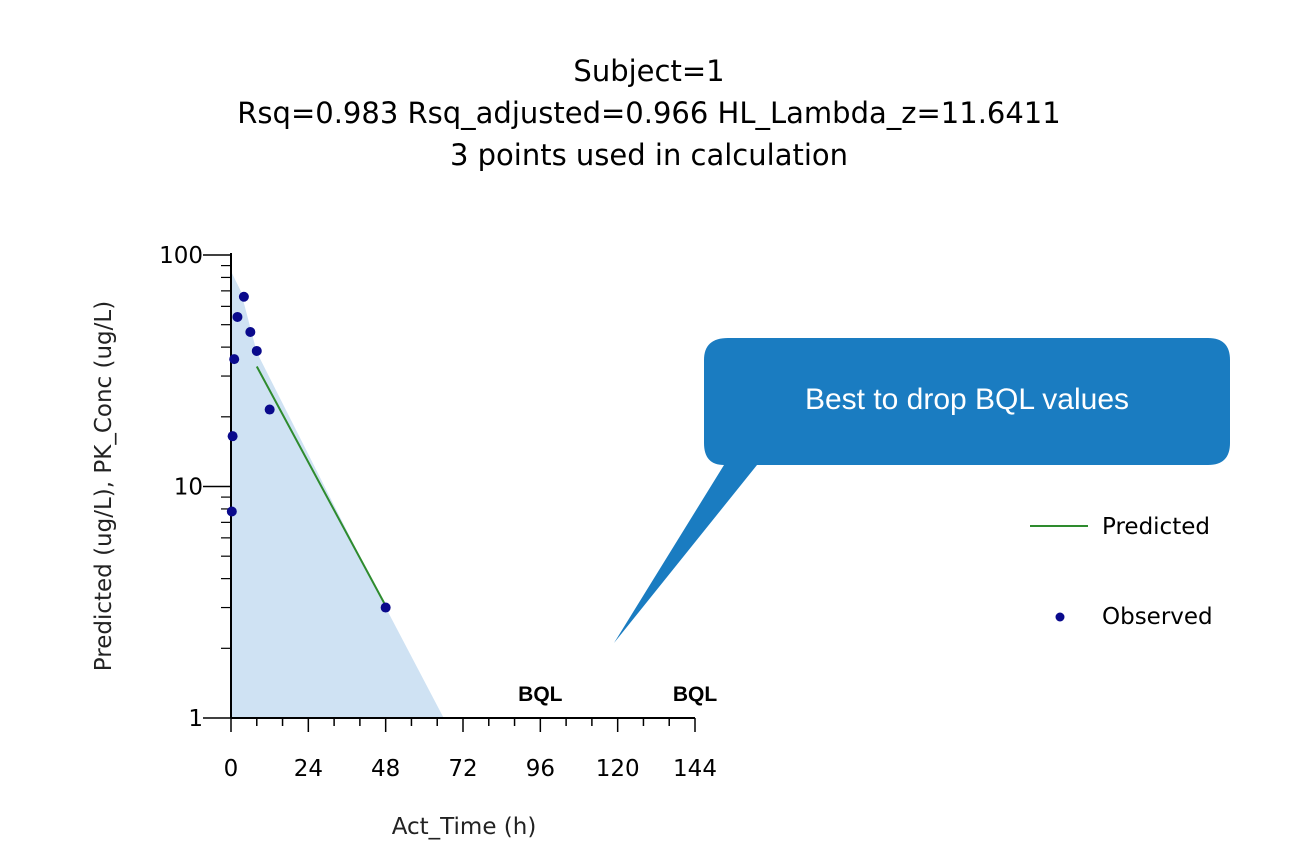 Image resolution: width=1298 pixels, height=852 pixels. I want to click on predicted-line-layer, so click(321, 486).